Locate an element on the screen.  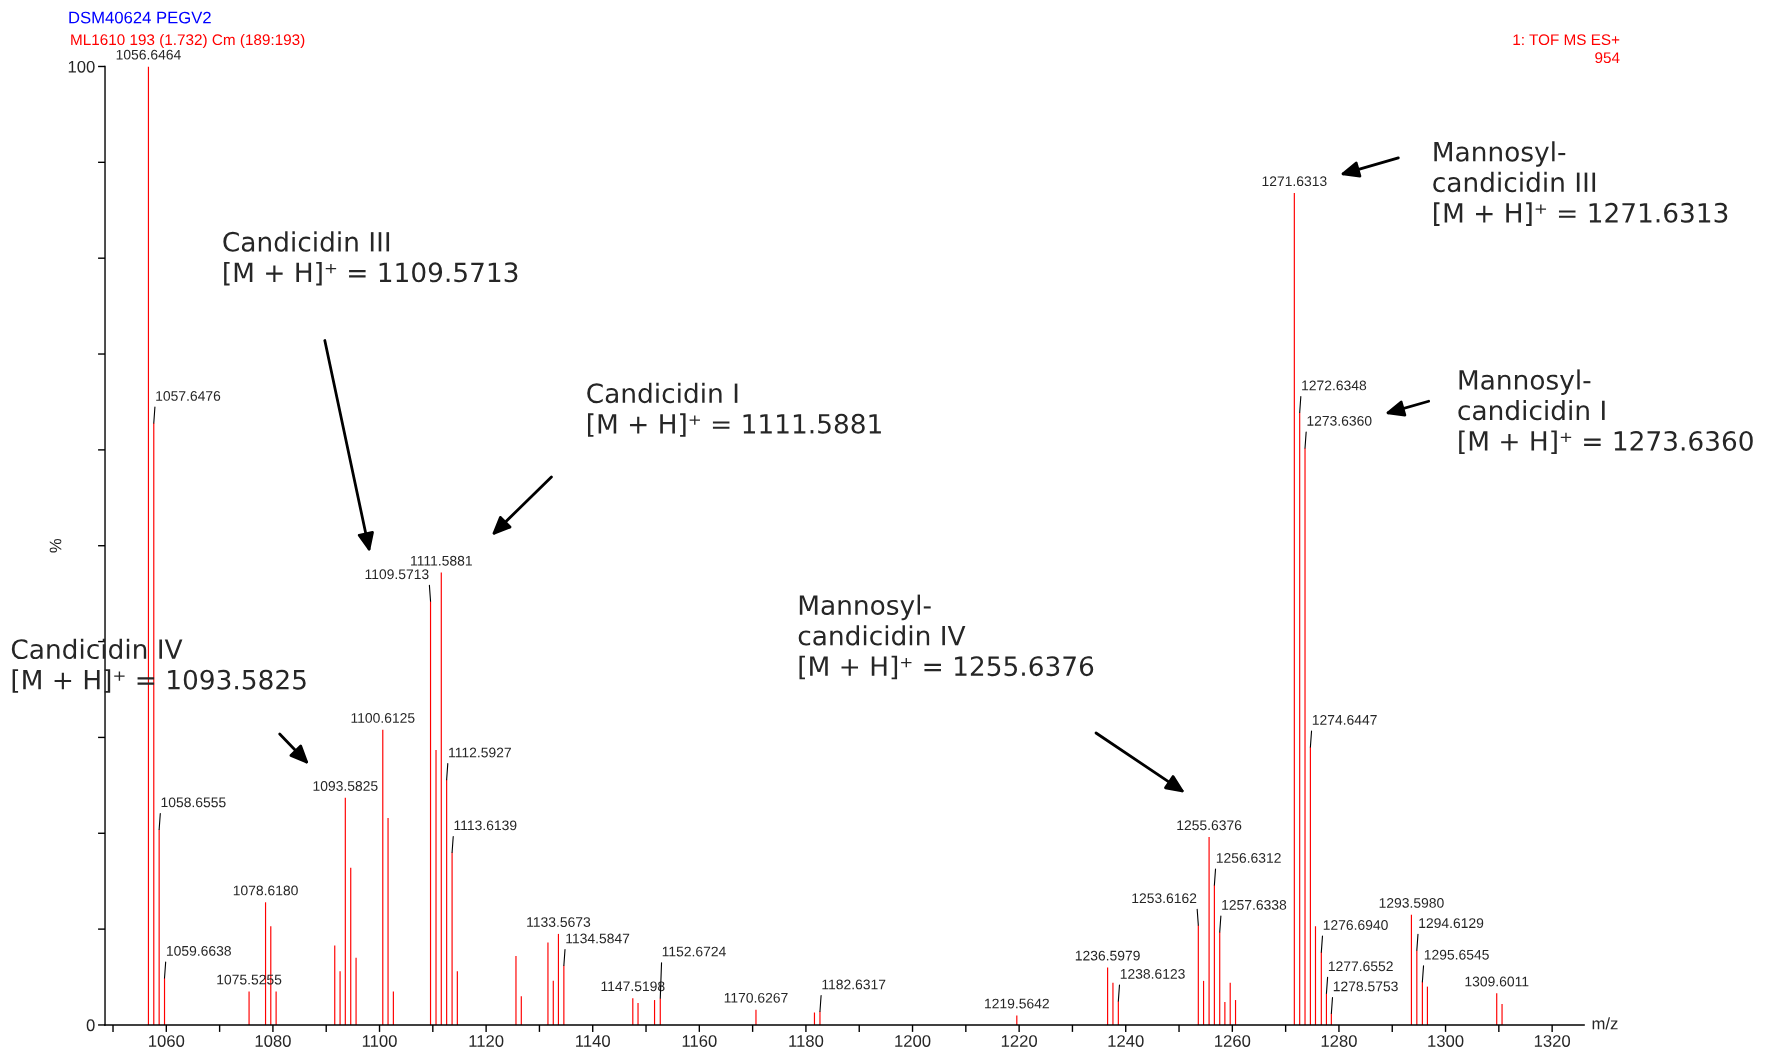
x-tick-label: 1220 is located at coordinates (1019, 1041).